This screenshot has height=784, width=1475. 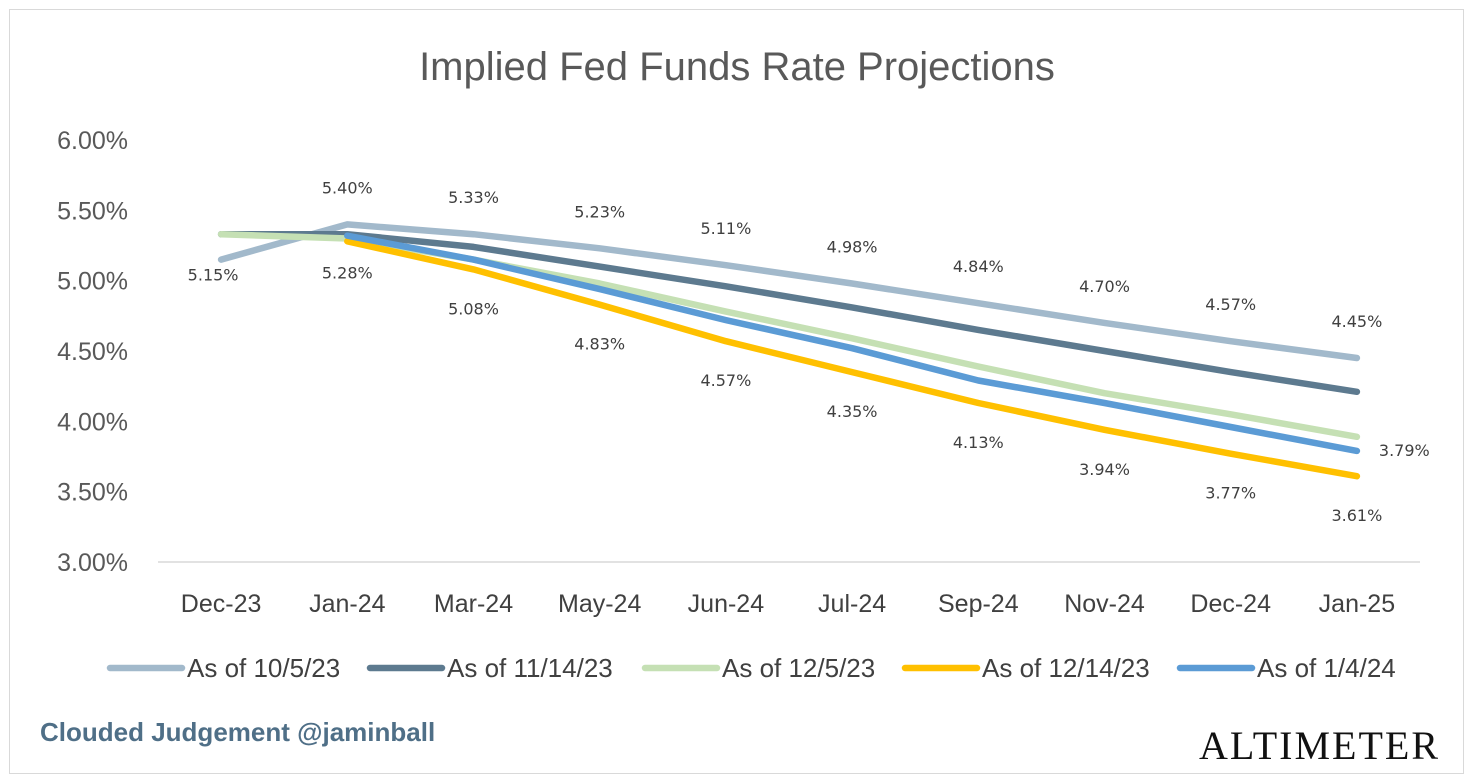 What do you see at coordinates (725, 228) in the screenshot?
I see `data-label: 5.11%` at bounding box center [725, 228].